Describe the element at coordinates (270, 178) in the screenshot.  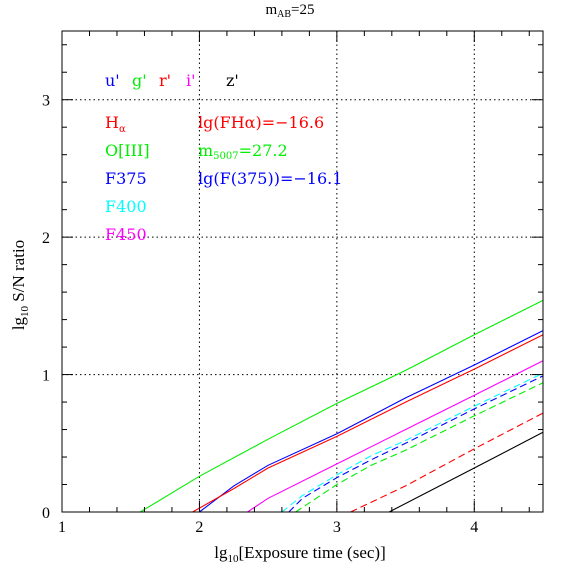
I see `annotation-f375-flux: lg(F(375))=−16.1` at that location.